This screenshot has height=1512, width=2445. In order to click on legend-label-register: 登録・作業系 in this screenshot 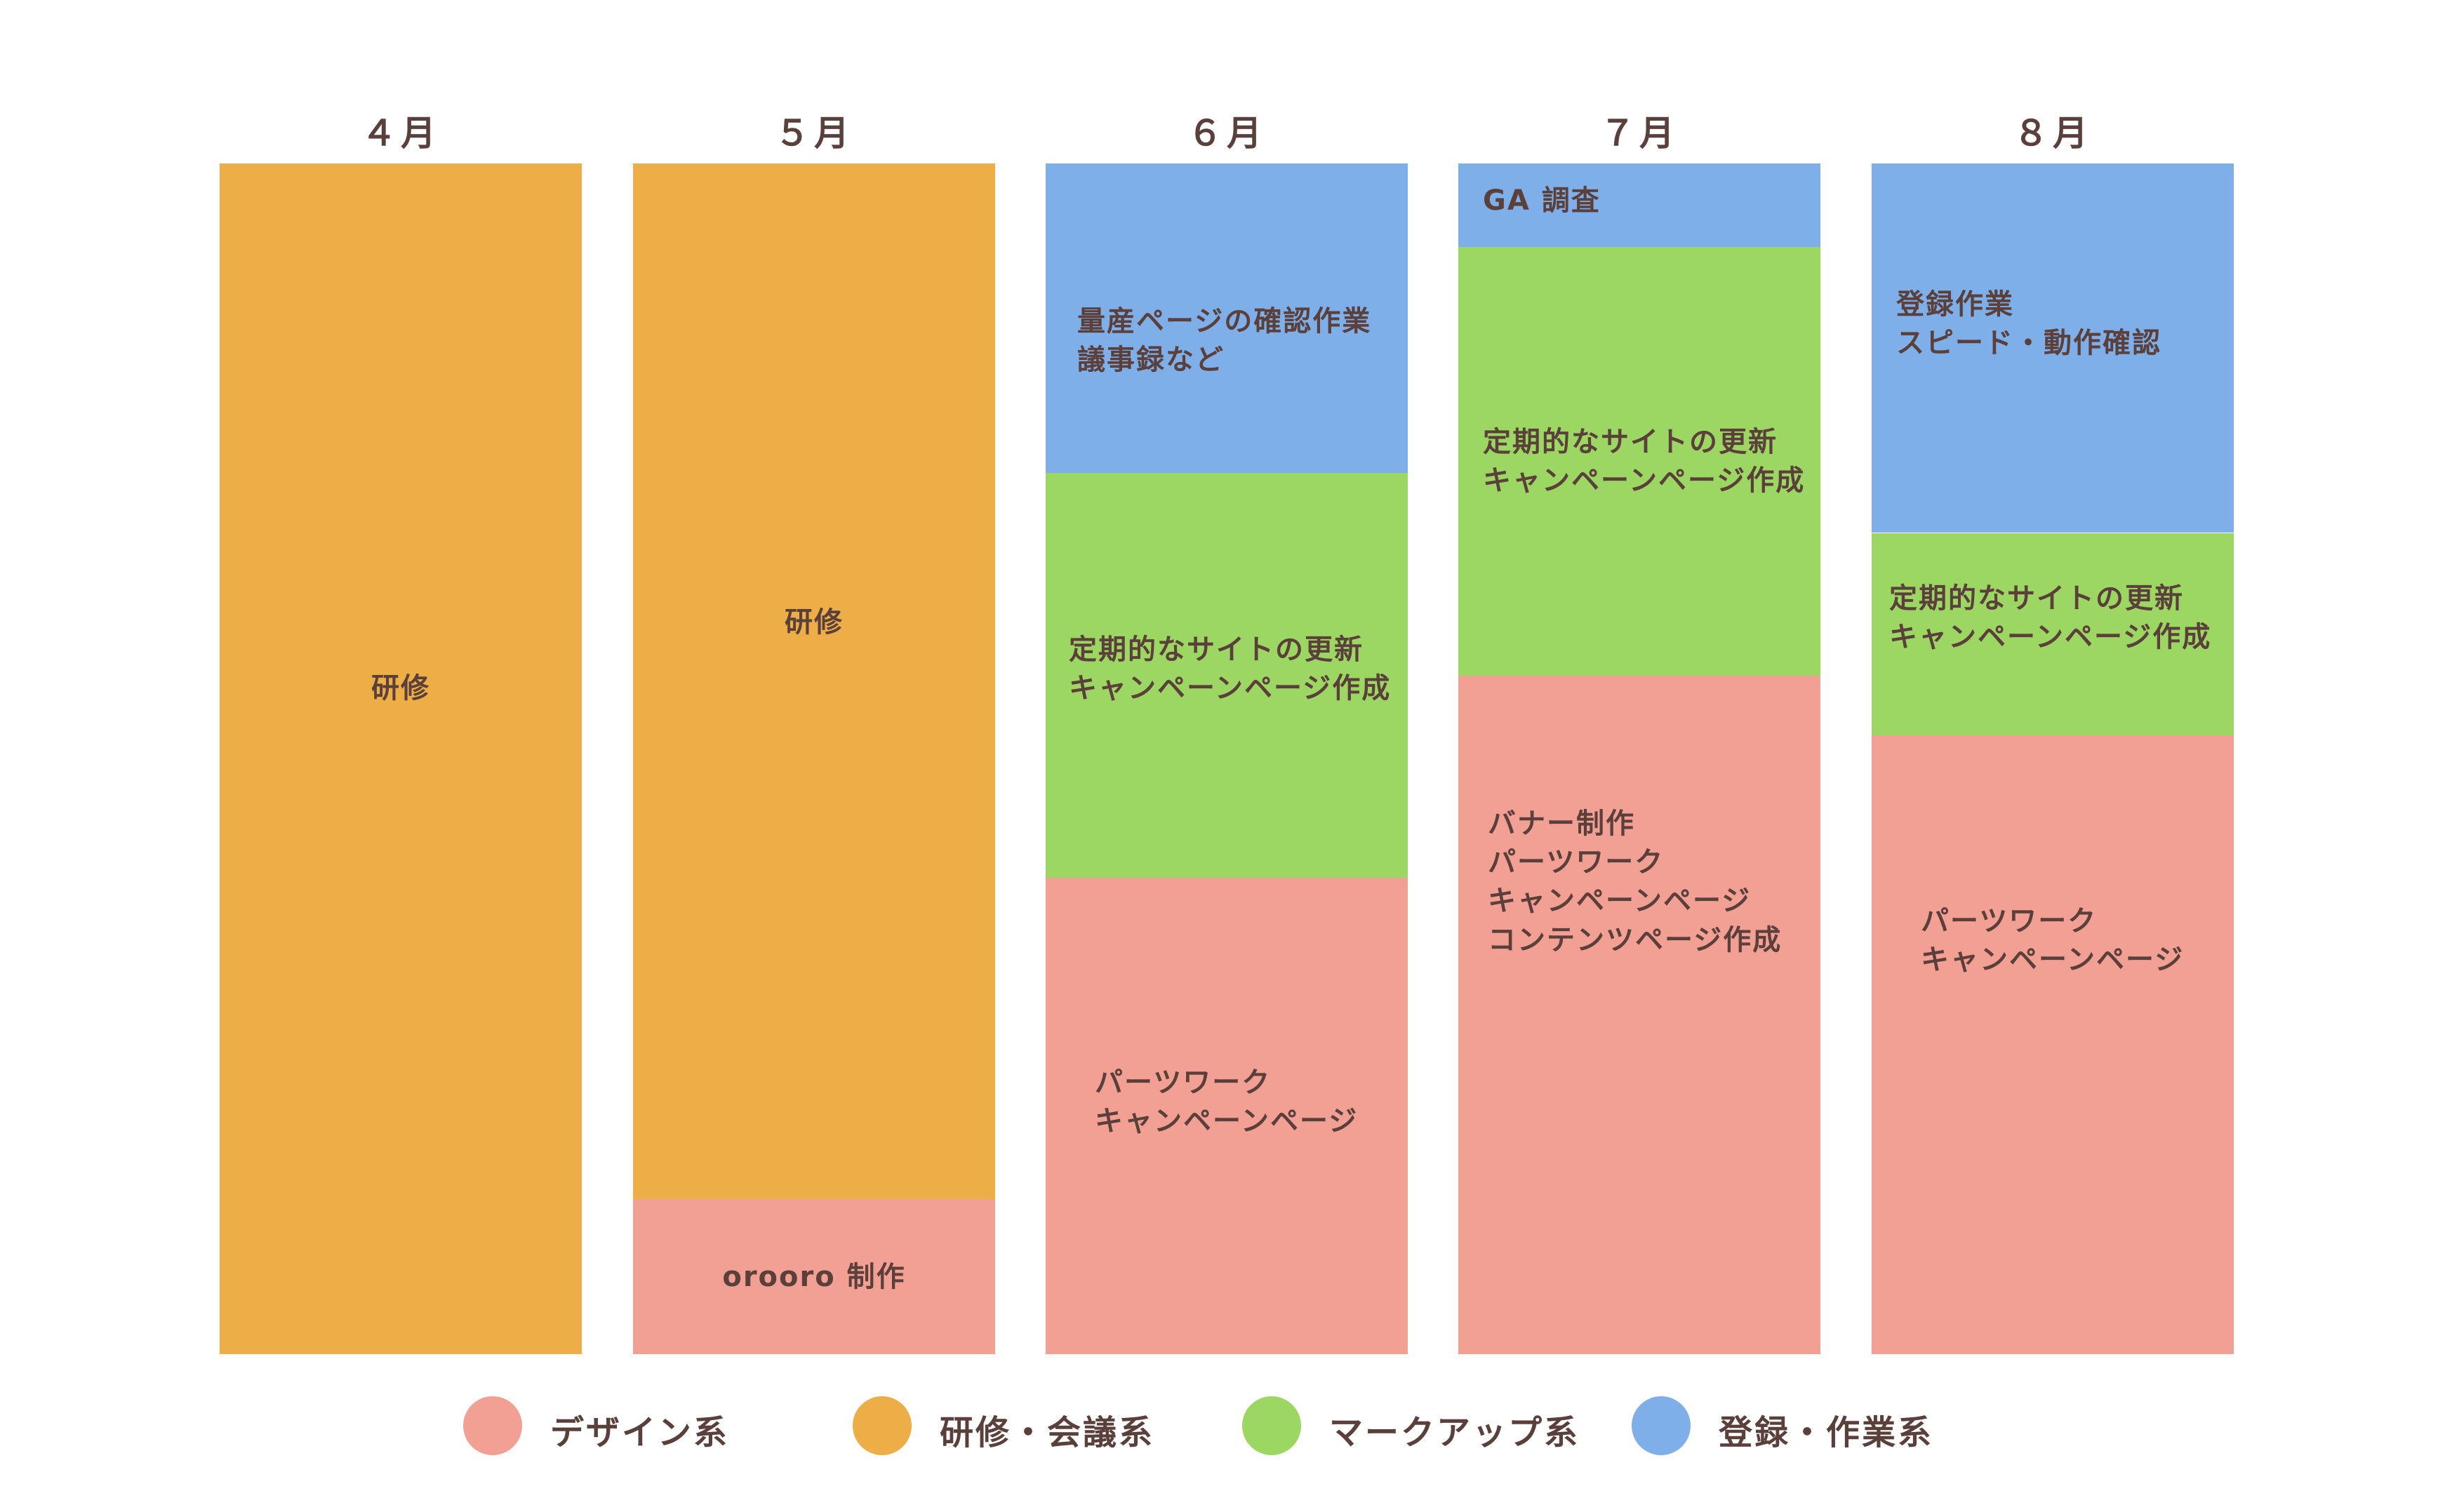, I will do `click(1826, 1432)`.